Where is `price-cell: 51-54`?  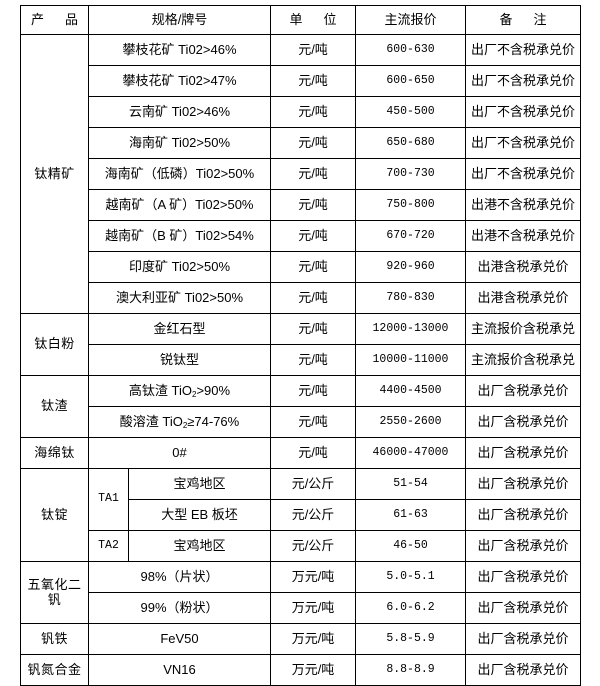 price-cell: 51-54 is located at coordinates (410, 484).